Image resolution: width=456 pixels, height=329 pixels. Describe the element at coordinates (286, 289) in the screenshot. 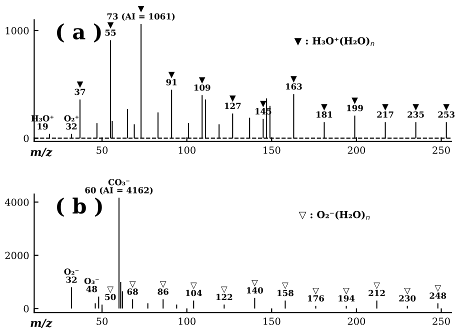

I see `annotation: ▽ 158` at that location.